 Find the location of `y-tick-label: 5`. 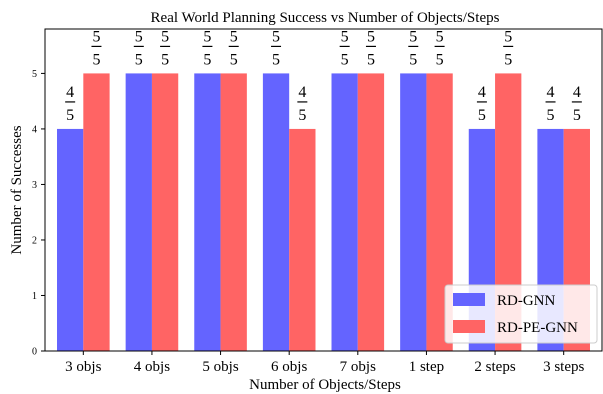

y-tick-label: 5 is located at coordinates (34, 74).